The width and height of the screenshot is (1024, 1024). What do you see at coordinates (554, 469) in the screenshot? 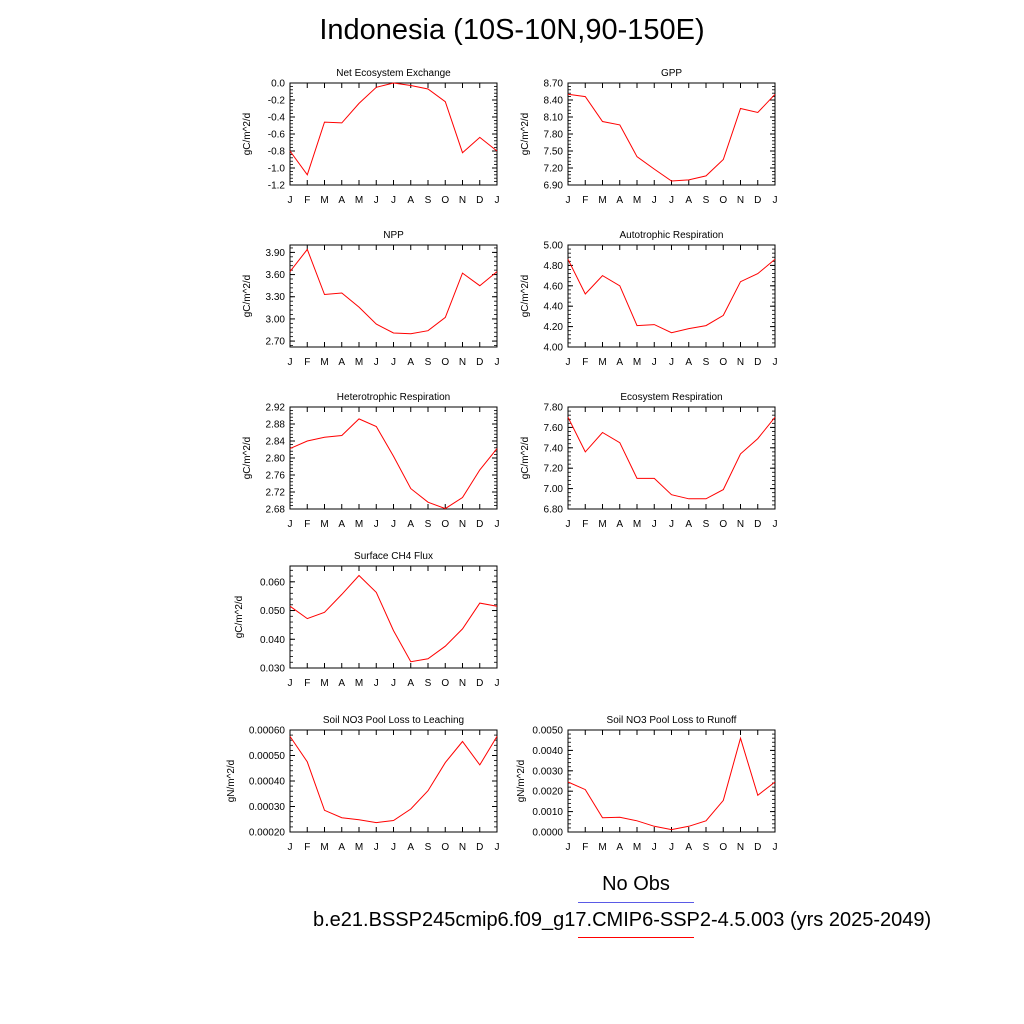
I see `y-tick-label: 7.20` at bounding box center [554, 469].